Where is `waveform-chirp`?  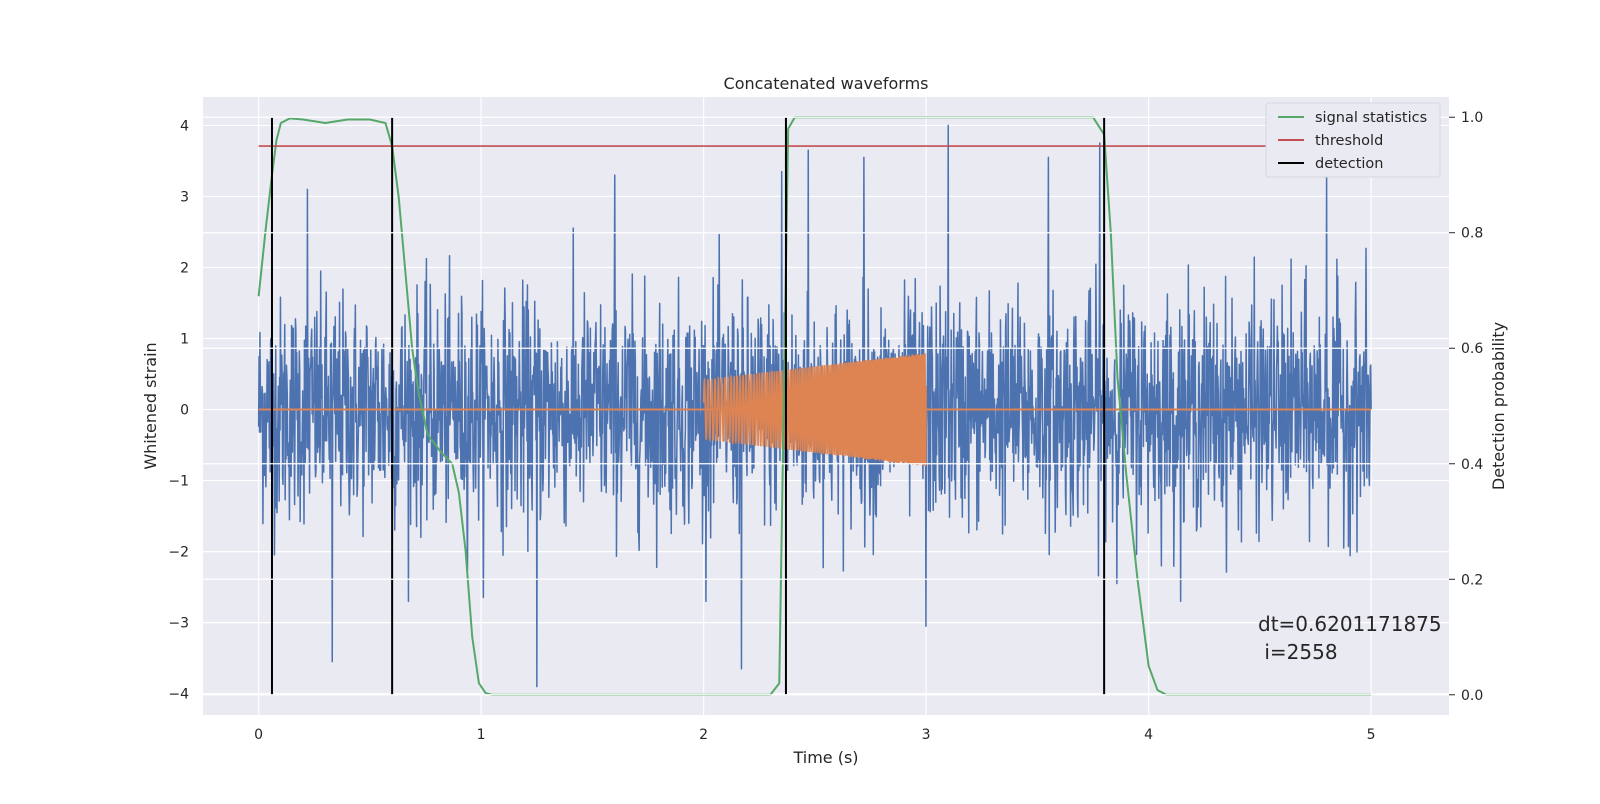 waveform-chirp is located at coordinates (814, 409).